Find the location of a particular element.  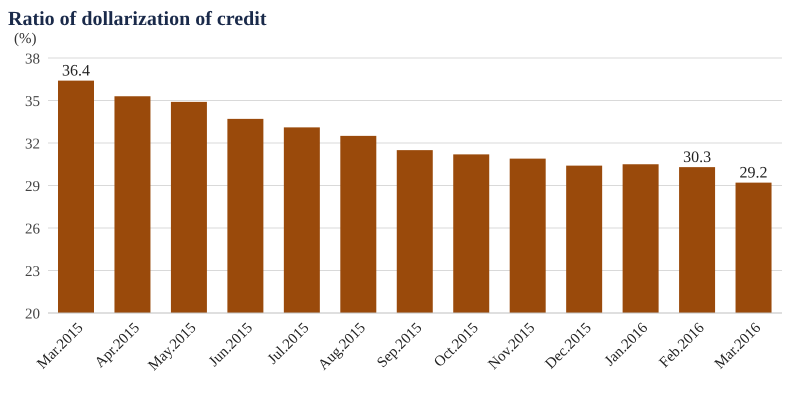

data-label: 36.4 is located at coordinates (76, 71).